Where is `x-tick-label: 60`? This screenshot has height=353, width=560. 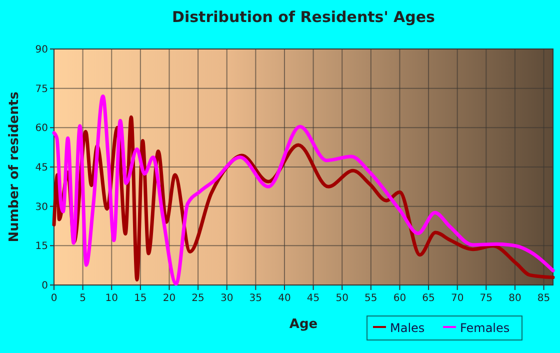 x-tick-label: 60 is located at coordinates (399, 298).